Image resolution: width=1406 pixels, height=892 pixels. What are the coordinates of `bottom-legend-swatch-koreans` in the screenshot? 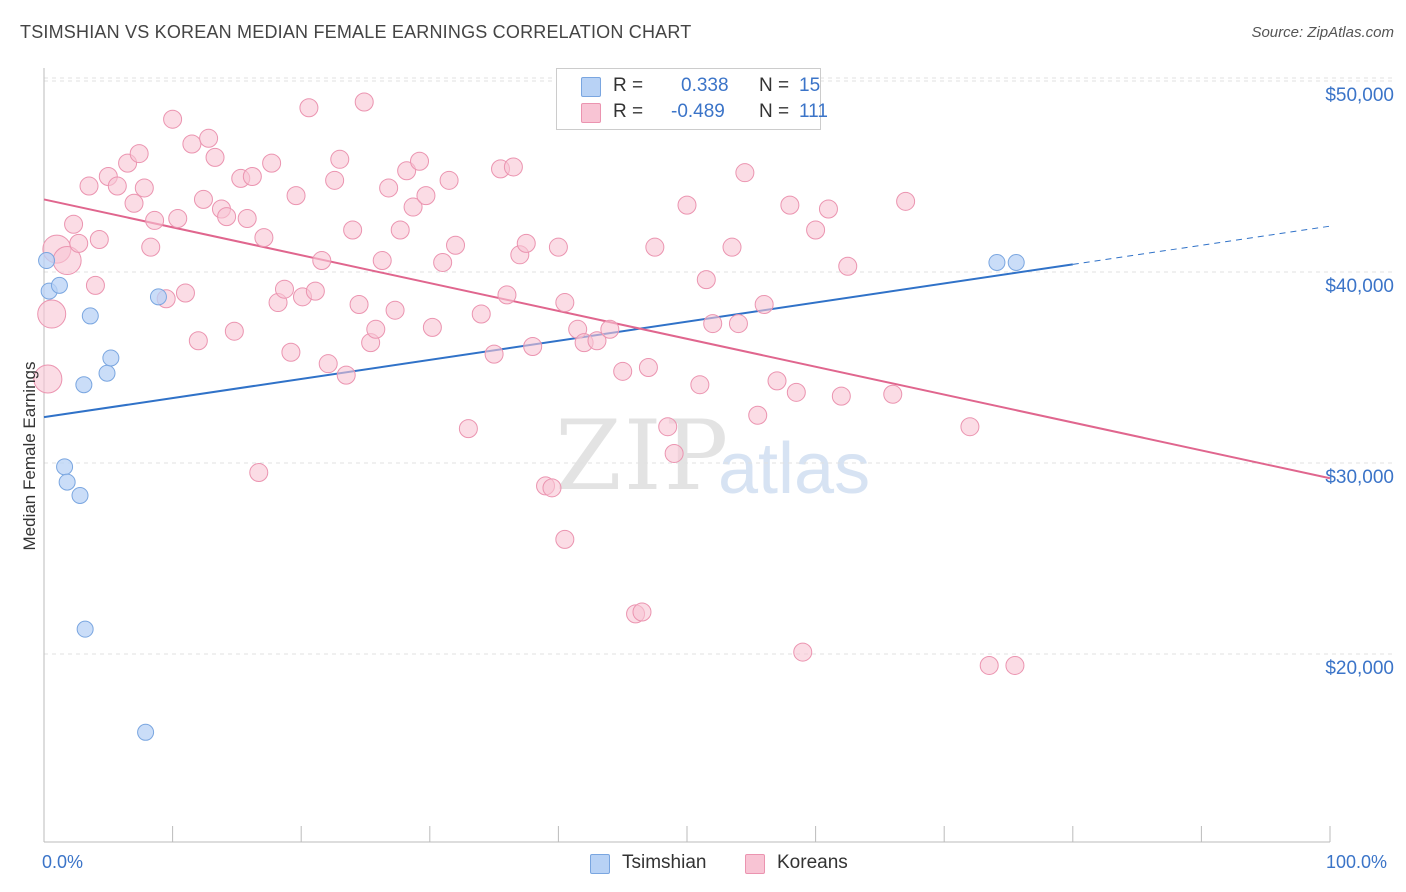 It's located at (755, 864).